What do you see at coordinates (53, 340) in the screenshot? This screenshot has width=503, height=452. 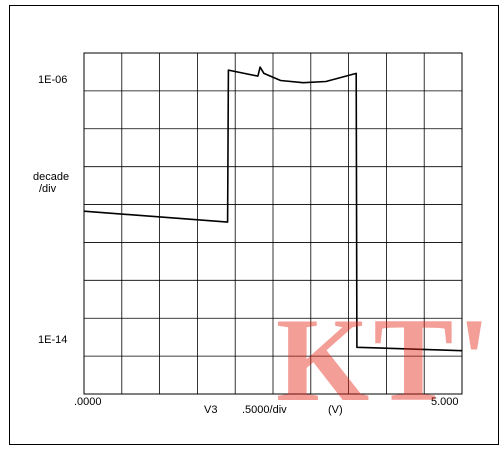 I see `y-tick-bottom: 1E-14` at bounding box center [53, 340].